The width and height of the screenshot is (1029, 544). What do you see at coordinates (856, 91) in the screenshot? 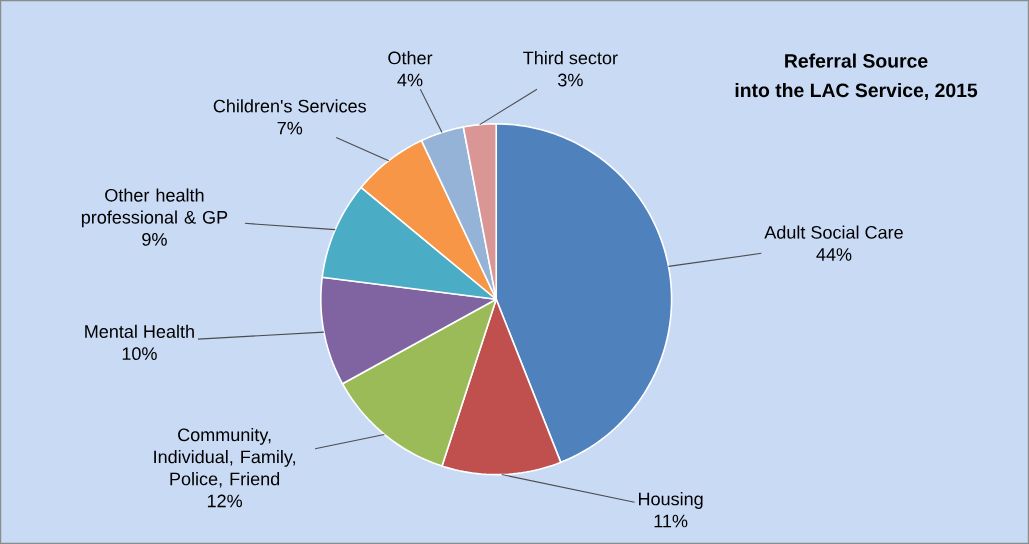
I see `text: into the LAC Service, 2015` at bounding box center [856, 91].